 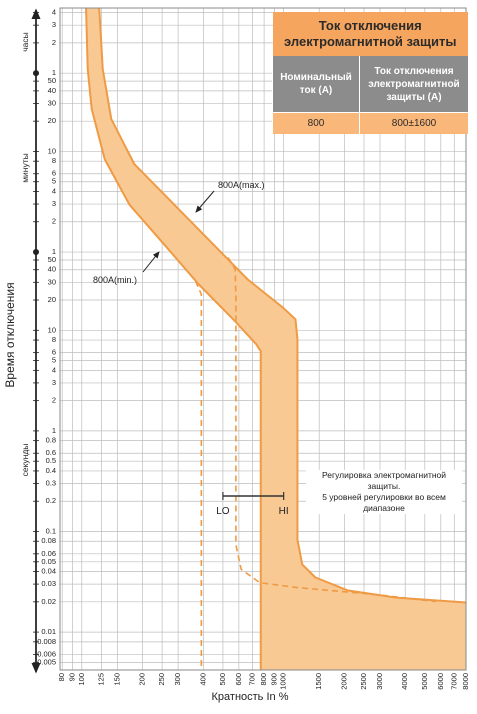 What do you see at coordinates (316, 84) in the screenshot?
I see `table-header: Номинальный ток (A)` at bounding box center [316, 84].